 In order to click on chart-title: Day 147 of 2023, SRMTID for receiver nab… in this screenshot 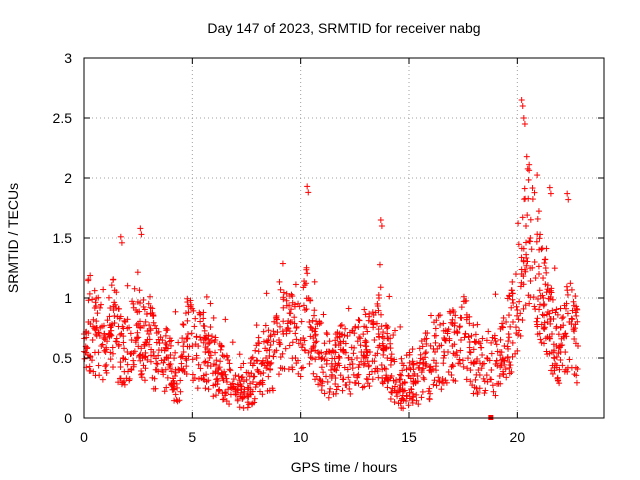, I will do `click(343, 28)`.